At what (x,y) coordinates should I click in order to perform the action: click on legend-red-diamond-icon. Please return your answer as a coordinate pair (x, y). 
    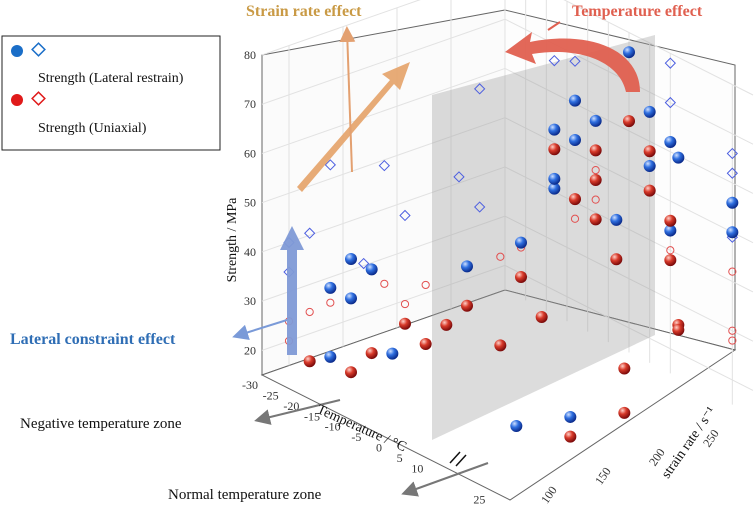
    Looking at the image, I should click on (38, 98).